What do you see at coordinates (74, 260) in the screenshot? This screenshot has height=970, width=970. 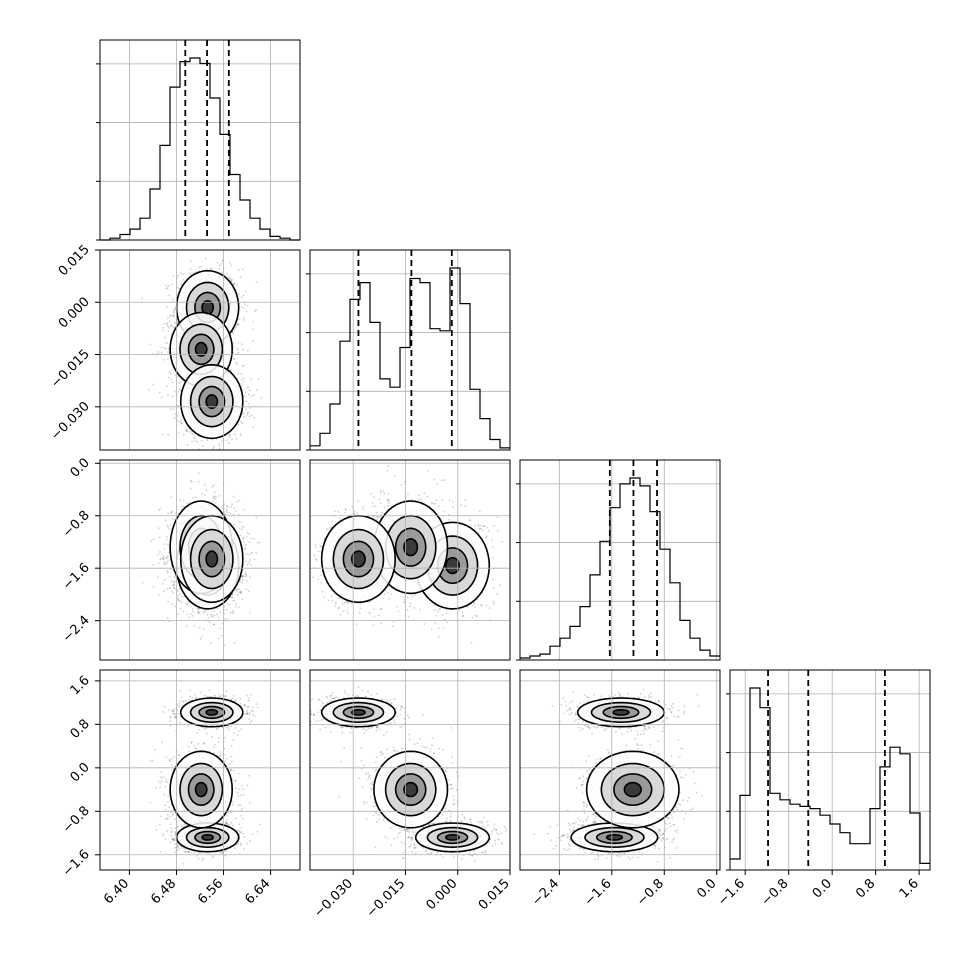 I see `y-tick-label: 0.015` at bounding box center [74, 260].